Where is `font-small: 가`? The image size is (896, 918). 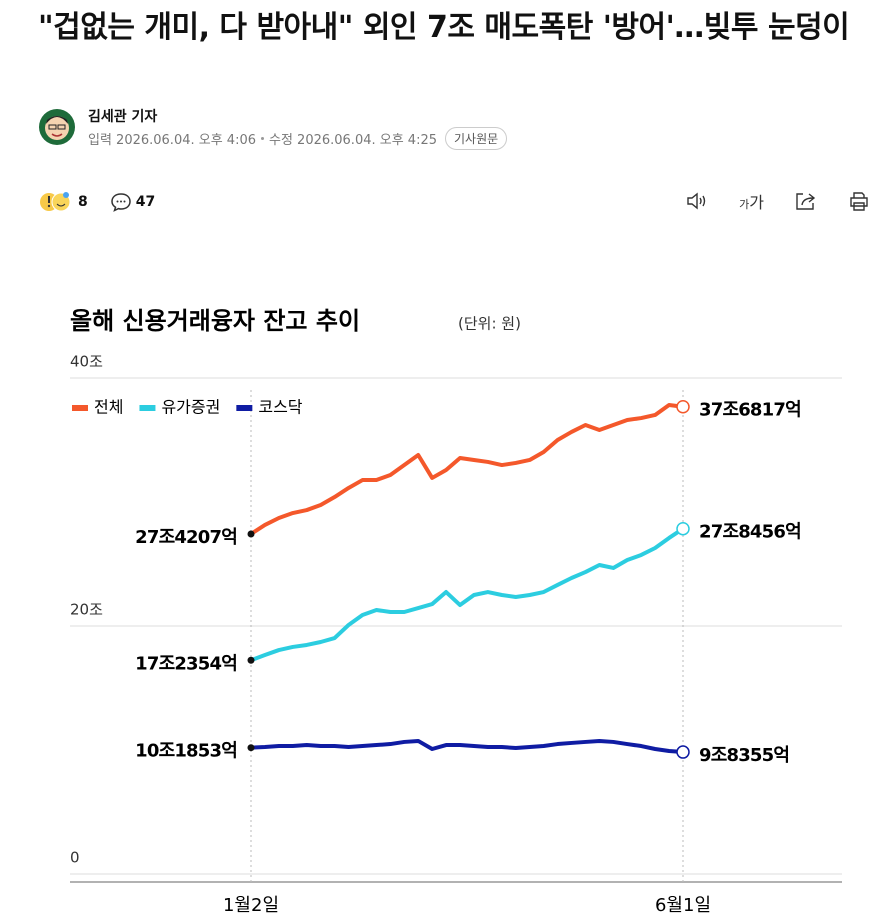
font-small: 가 is located at coordinates (744, 204).